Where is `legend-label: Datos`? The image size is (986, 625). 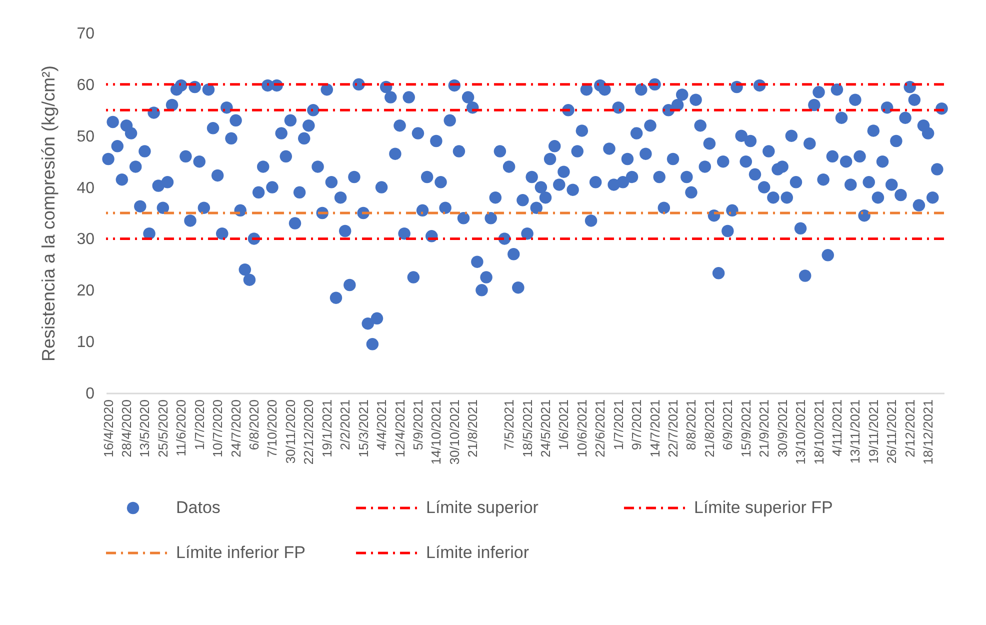
legend-label: Datos is located at coordinates (198, 507).